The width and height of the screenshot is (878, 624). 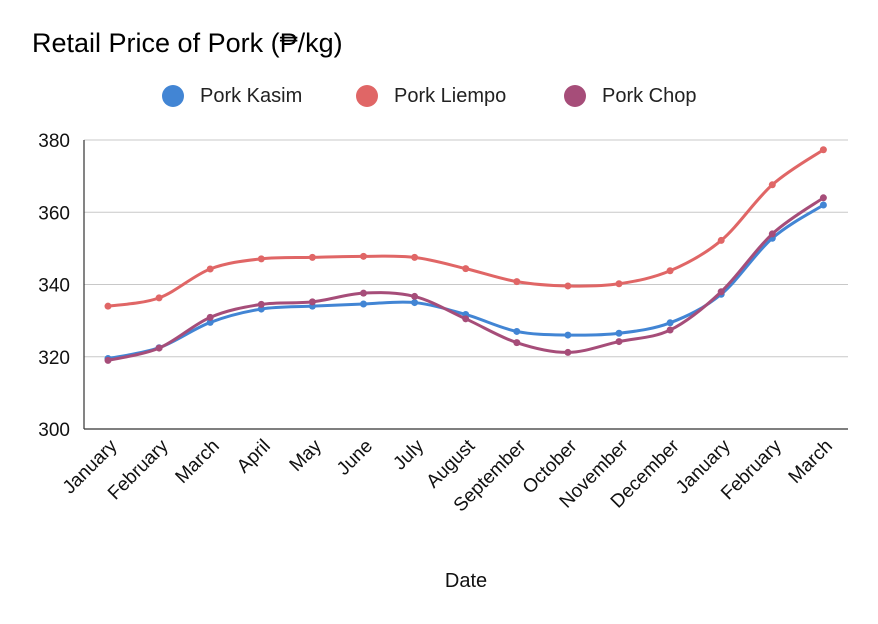 I want to click on legend-item-pork-kasim: Pork Kasim, so click(x=232, y=96).